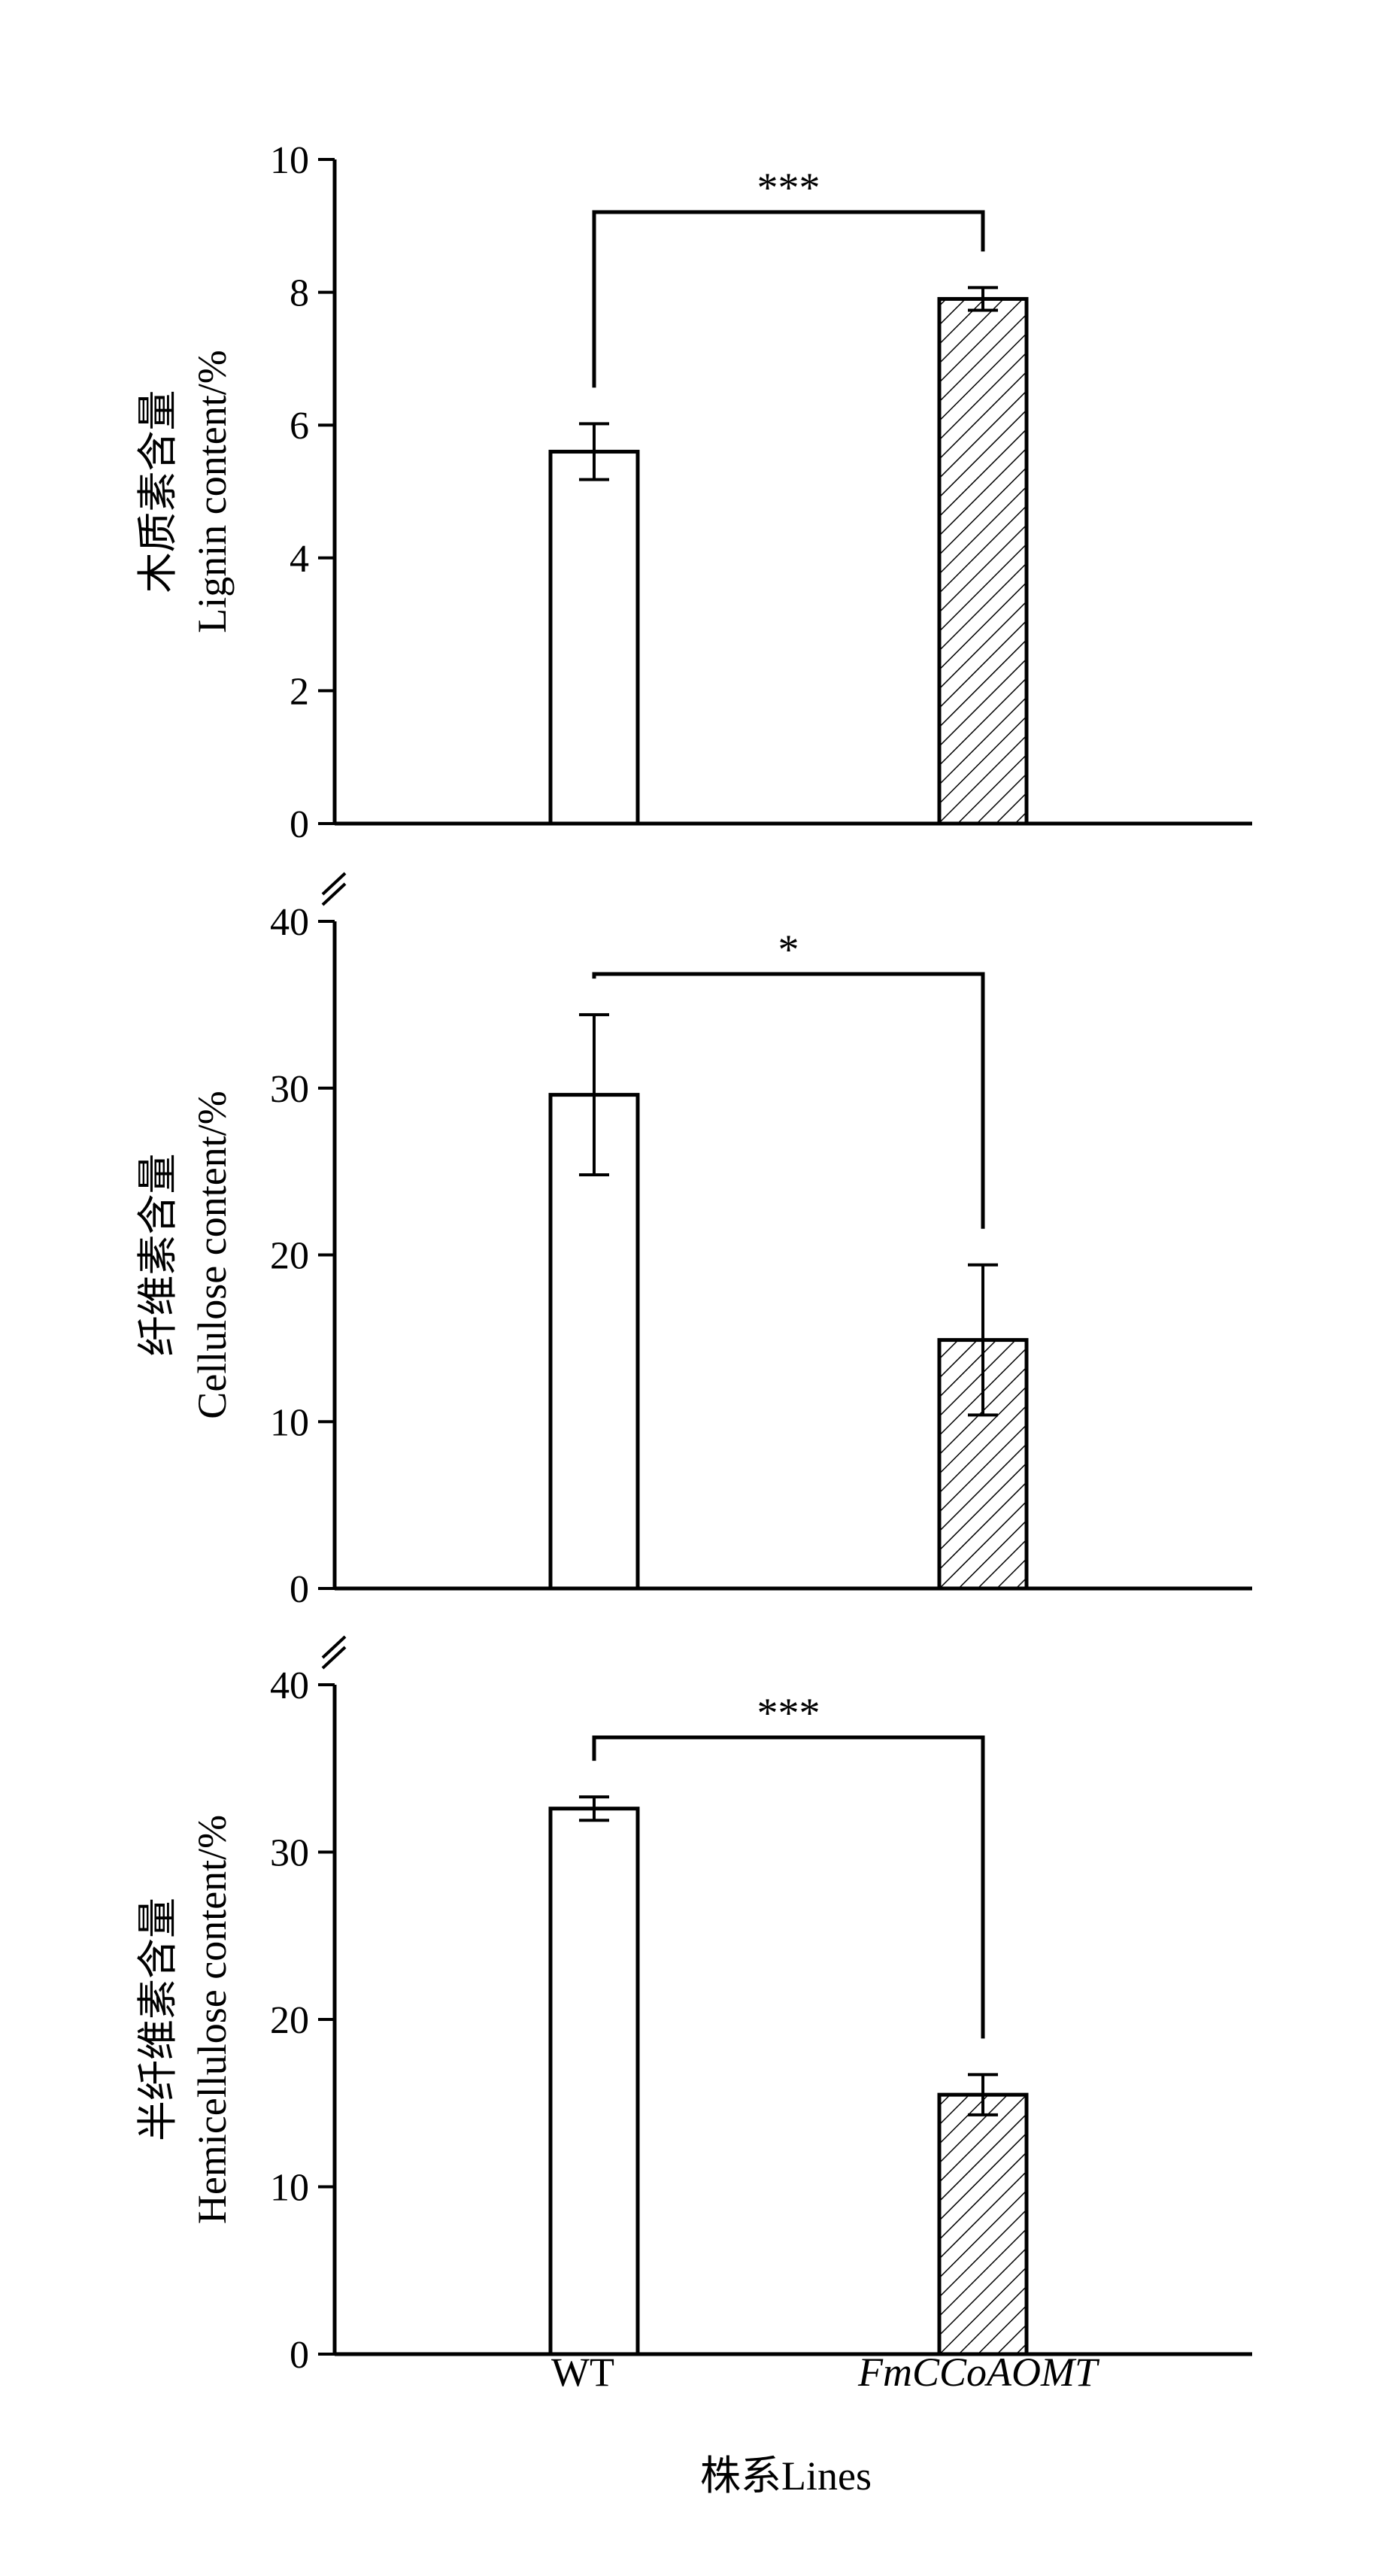 This screenshot has height=2576, width=1386. Describe the element at coordinates (157, 491) in the screenshot. I see `y-axis-title-cn: 木质素含量` at that location.